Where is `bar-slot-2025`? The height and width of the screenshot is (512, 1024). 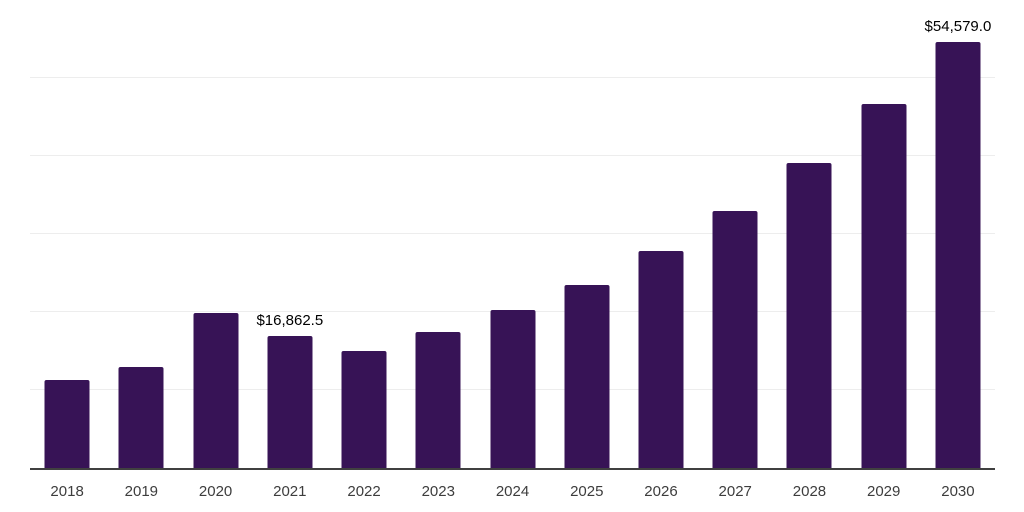
bar-slot-2025 is located at coordinates (587, 235).